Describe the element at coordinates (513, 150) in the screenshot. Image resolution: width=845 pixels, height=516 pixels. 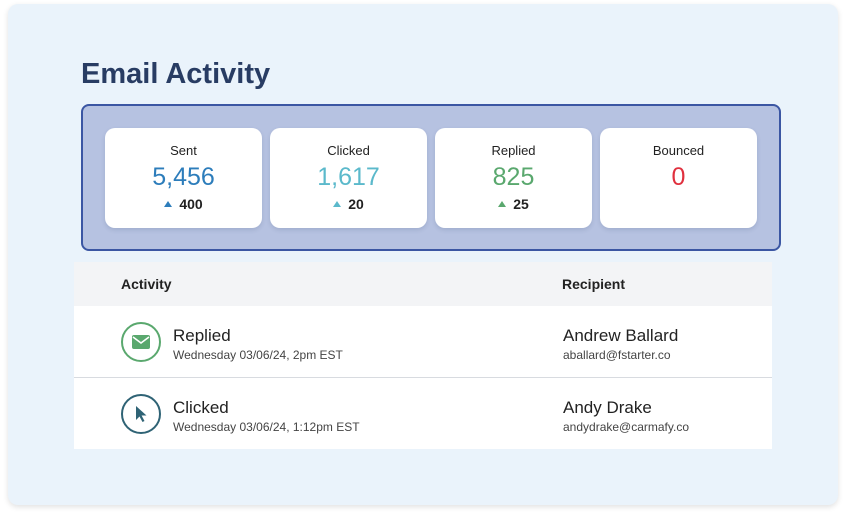
I see `stat-label: Replied` at that location.